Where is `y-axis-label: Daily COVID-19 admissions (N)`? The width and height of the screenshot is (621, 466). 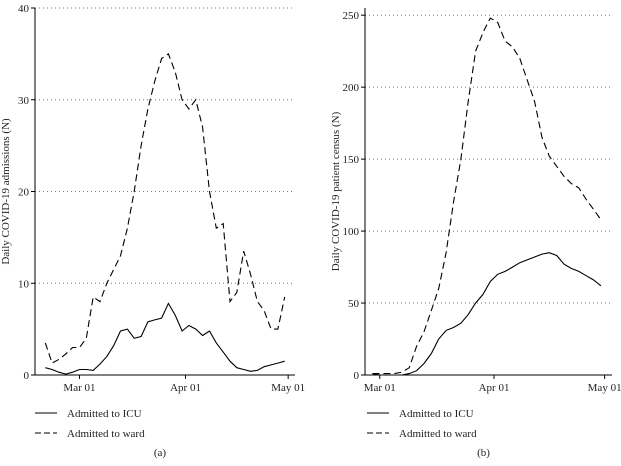
y-axis-label: Daily COVID-19 admissions (N) is located at coordinates (6, 191).